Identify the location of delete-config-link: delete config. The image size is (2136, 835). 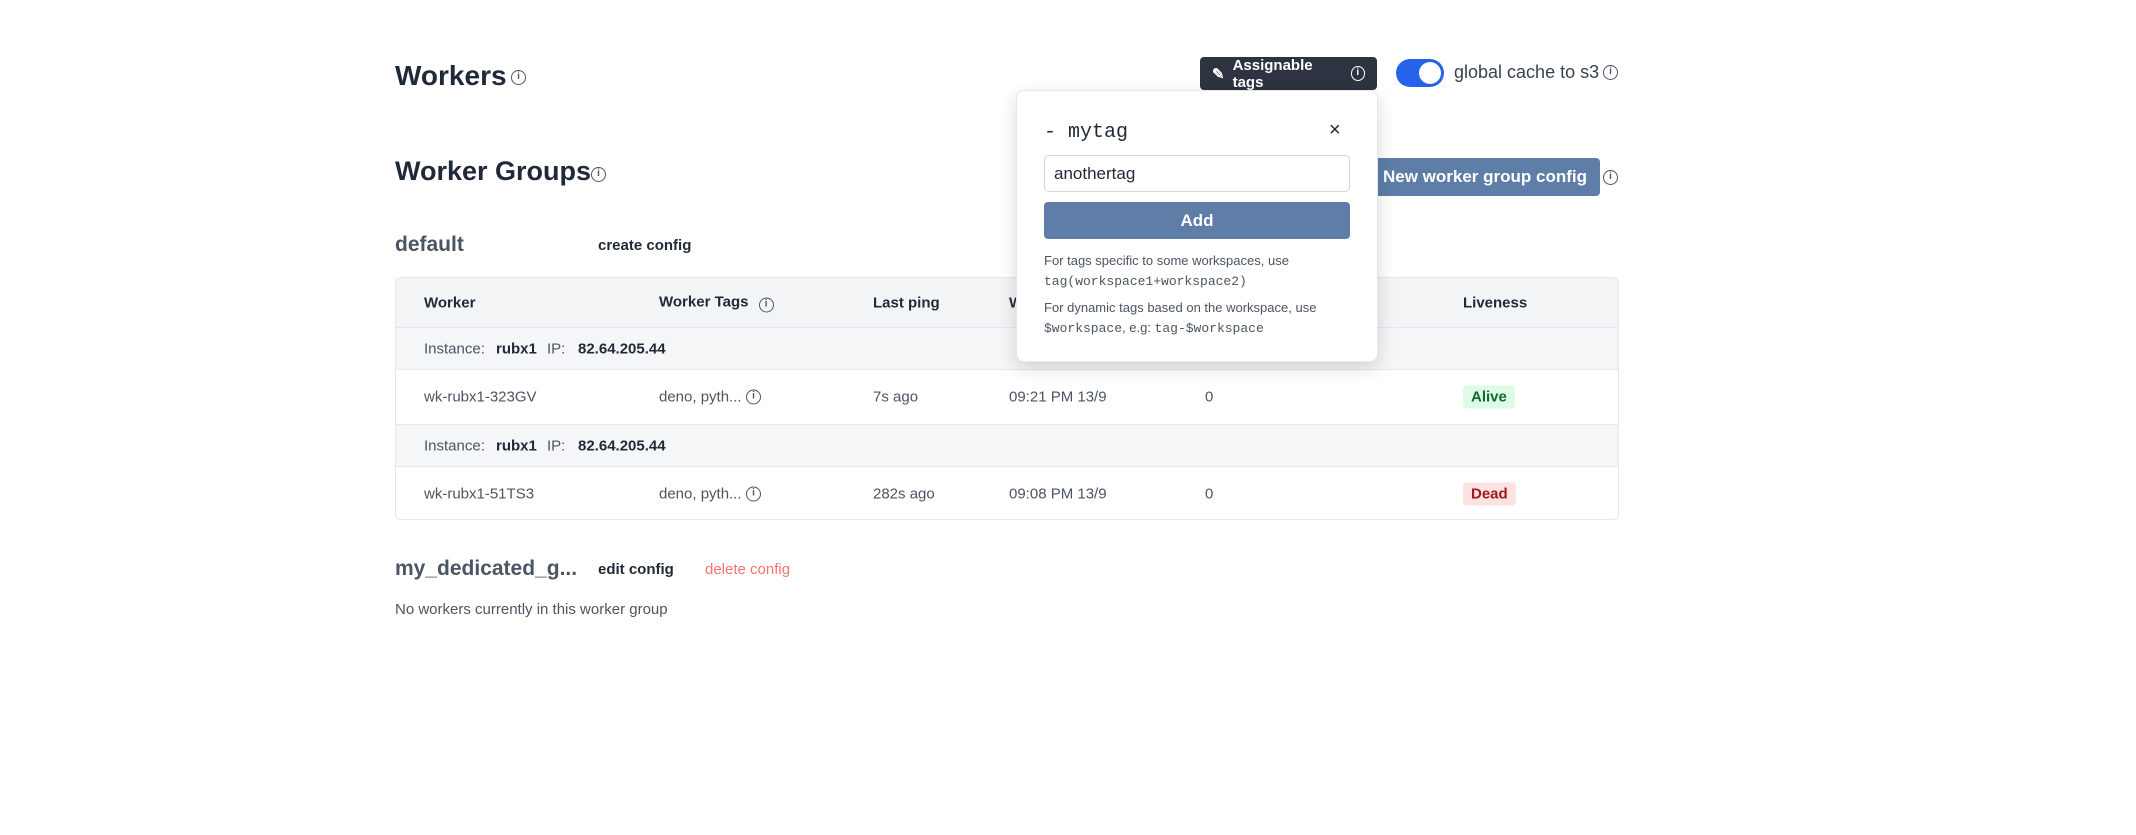
(748, 569).